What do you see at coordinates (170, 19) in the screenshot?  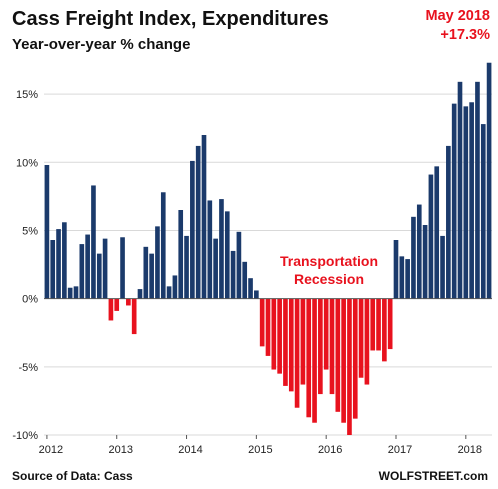 I see `chart-title: Cass Freight Index, Expenditures` at bounding box center [170, 19].